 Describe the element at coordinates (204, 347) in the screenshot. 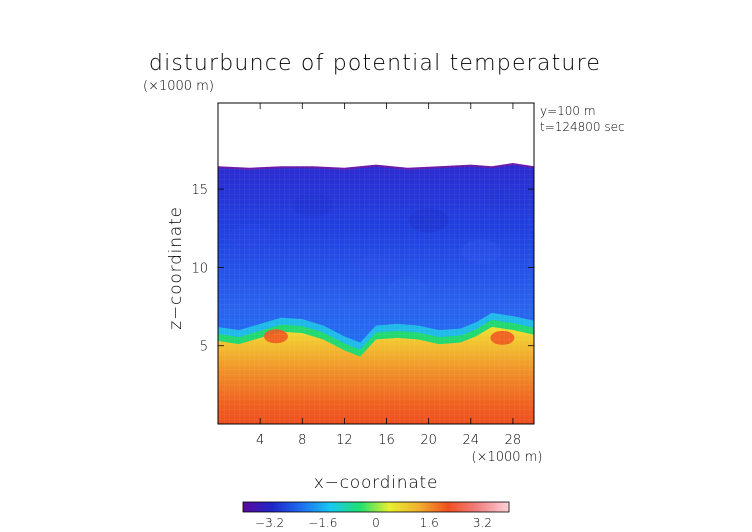

I see `y-tick-label: 5` at that location.